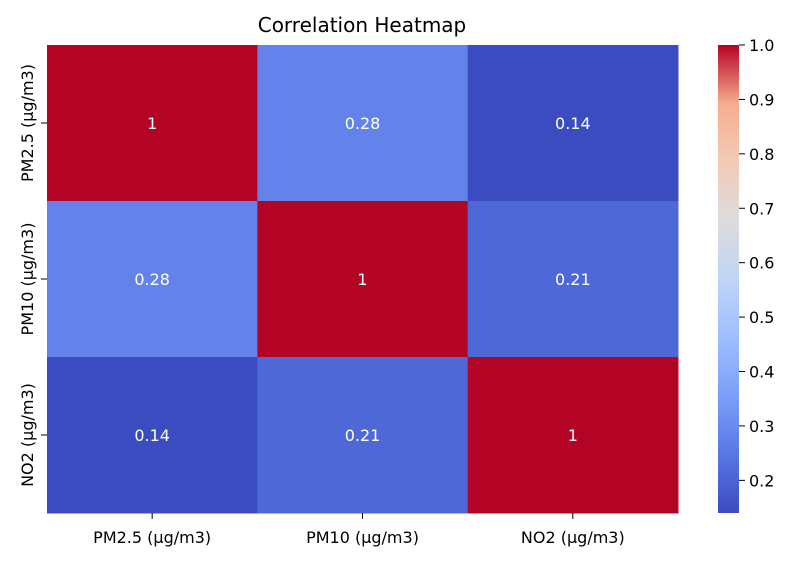  Describe the element at coordinates (27, 279) in the screenshot. I see `y-tick-label: PM10 (µg/m3)` at that location.